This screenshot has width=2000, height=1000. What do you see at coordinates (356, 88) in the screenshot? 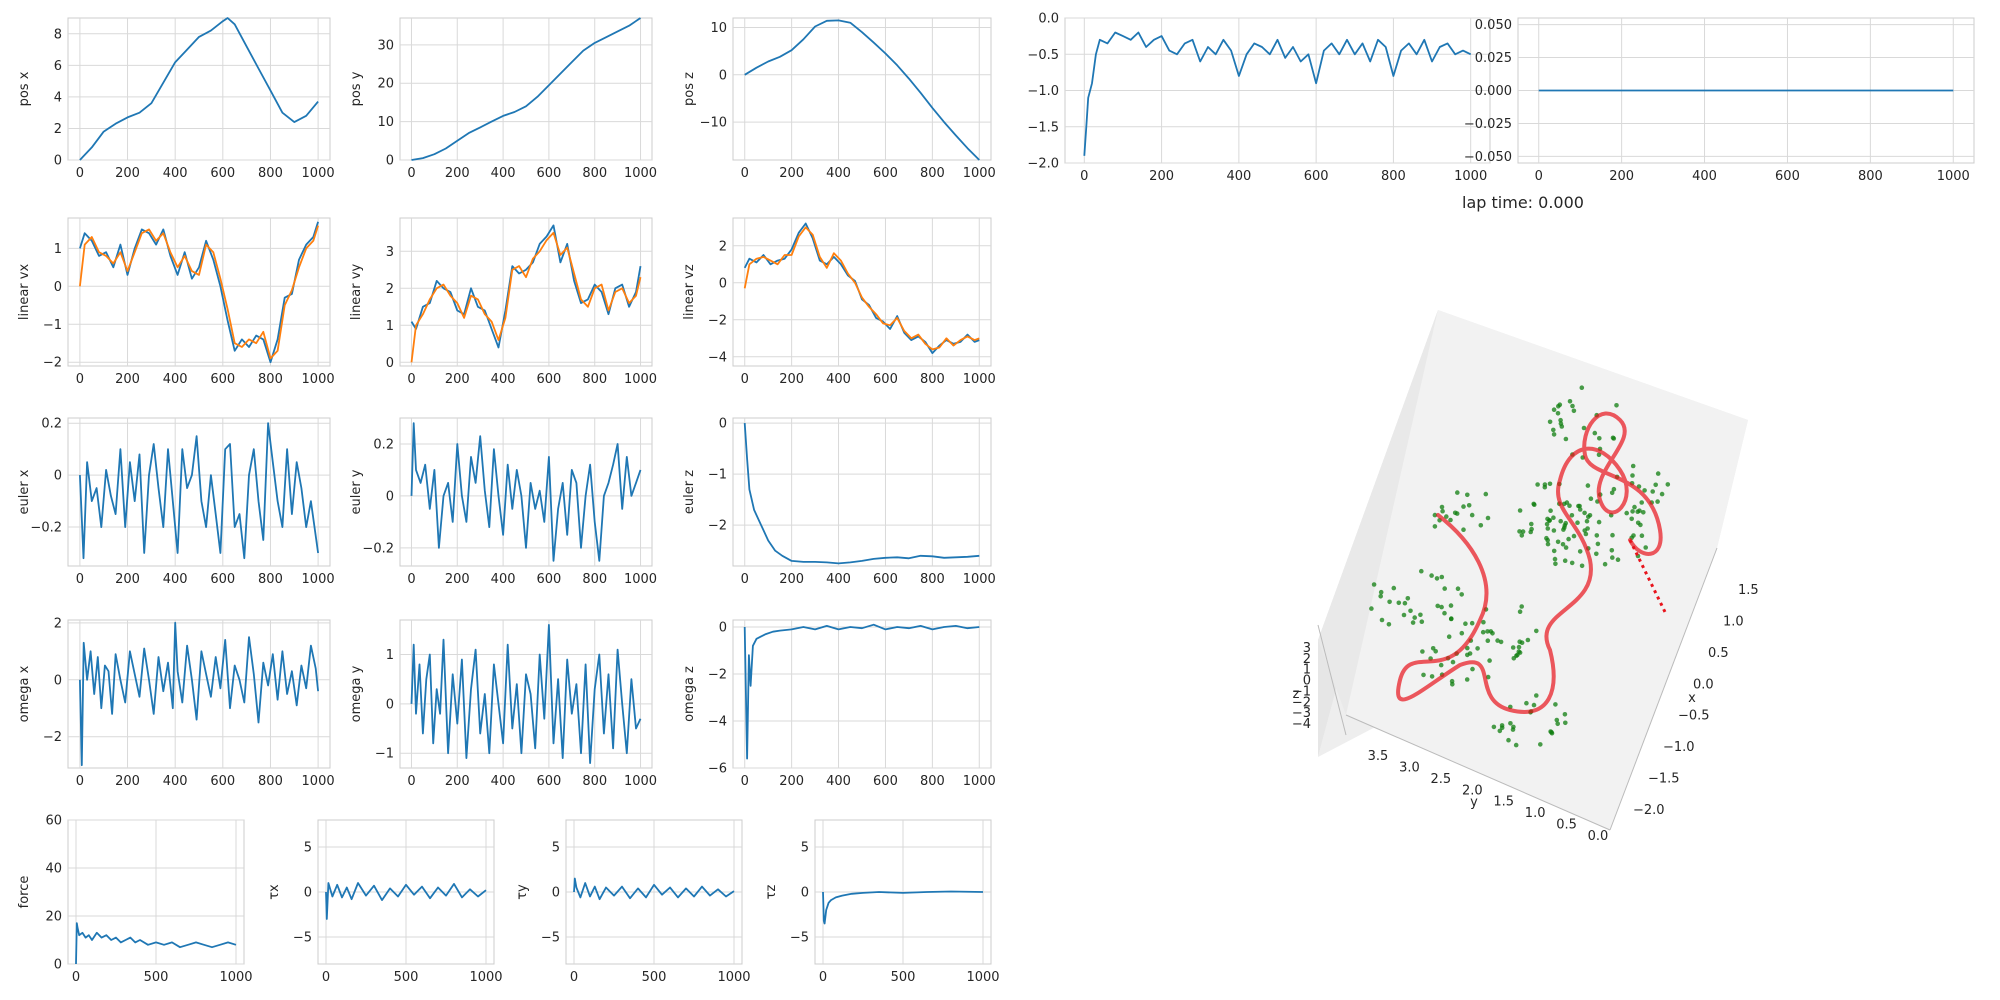
I see `y-axis-label: pos y` at bounding box center [356, 88].